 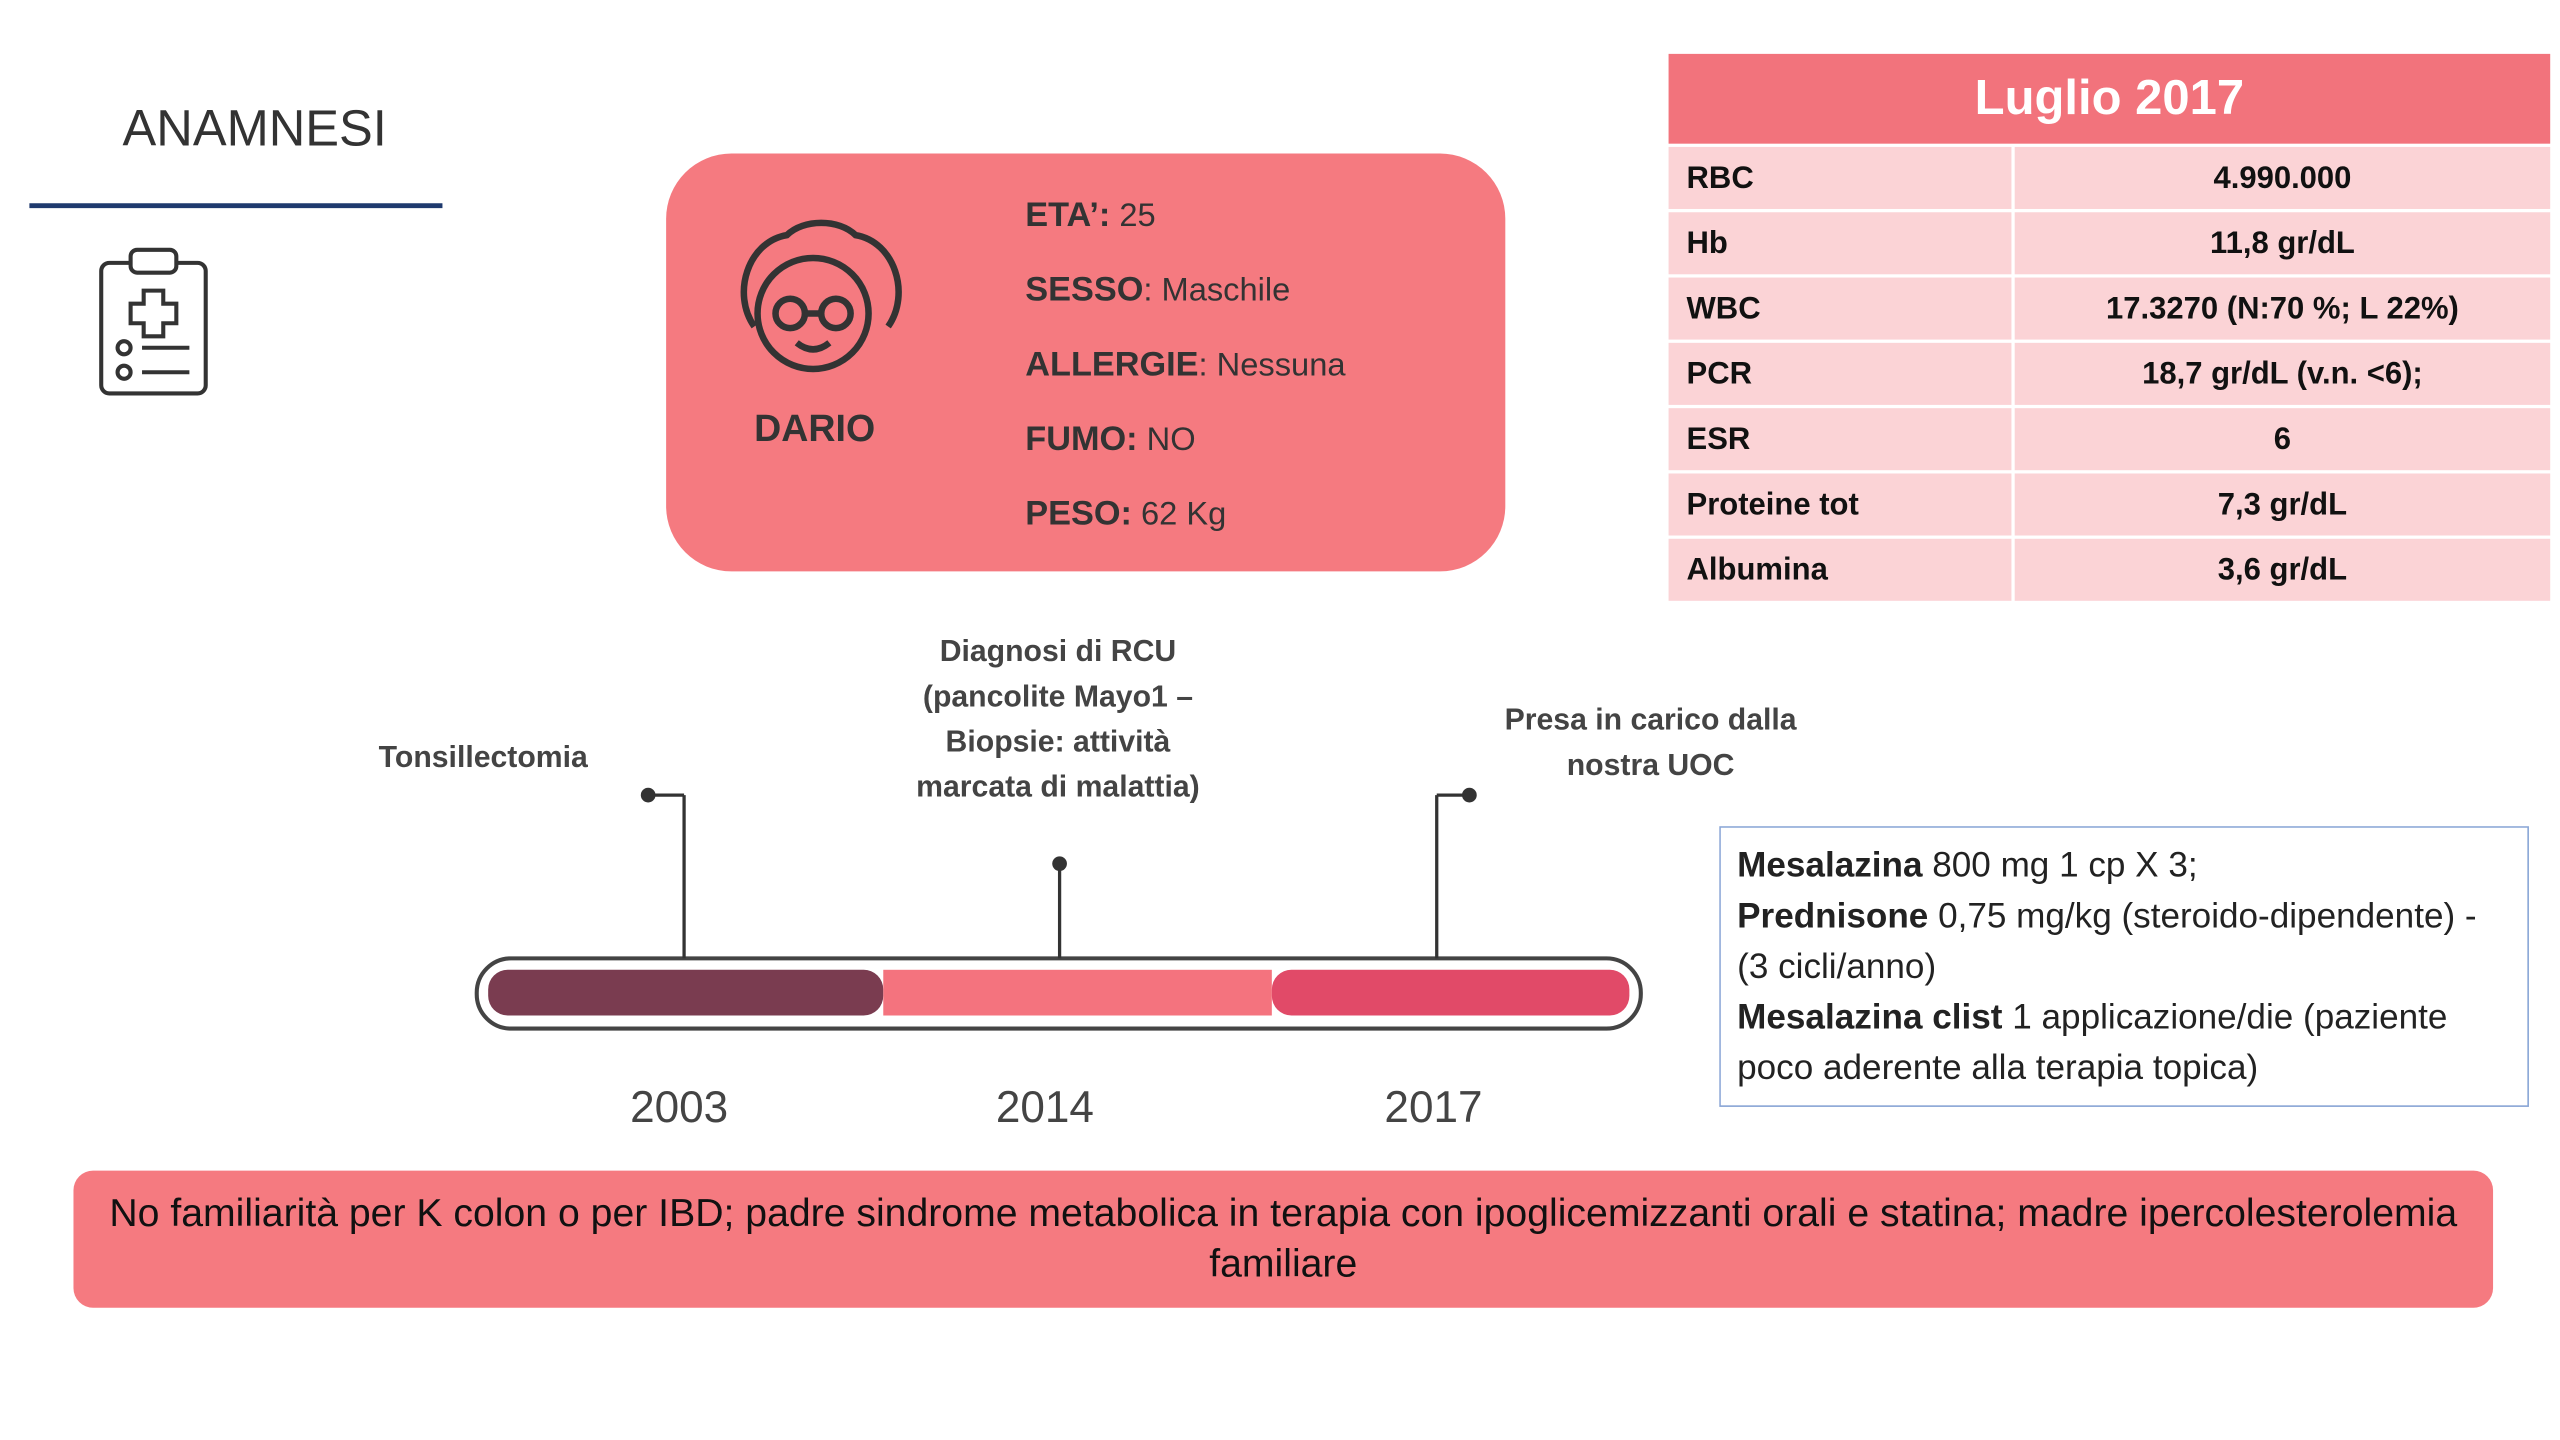 What do you see at coordinates (821, 296) in the screenshot?
I see `avatar-icon` at bounding box center [821, 296].